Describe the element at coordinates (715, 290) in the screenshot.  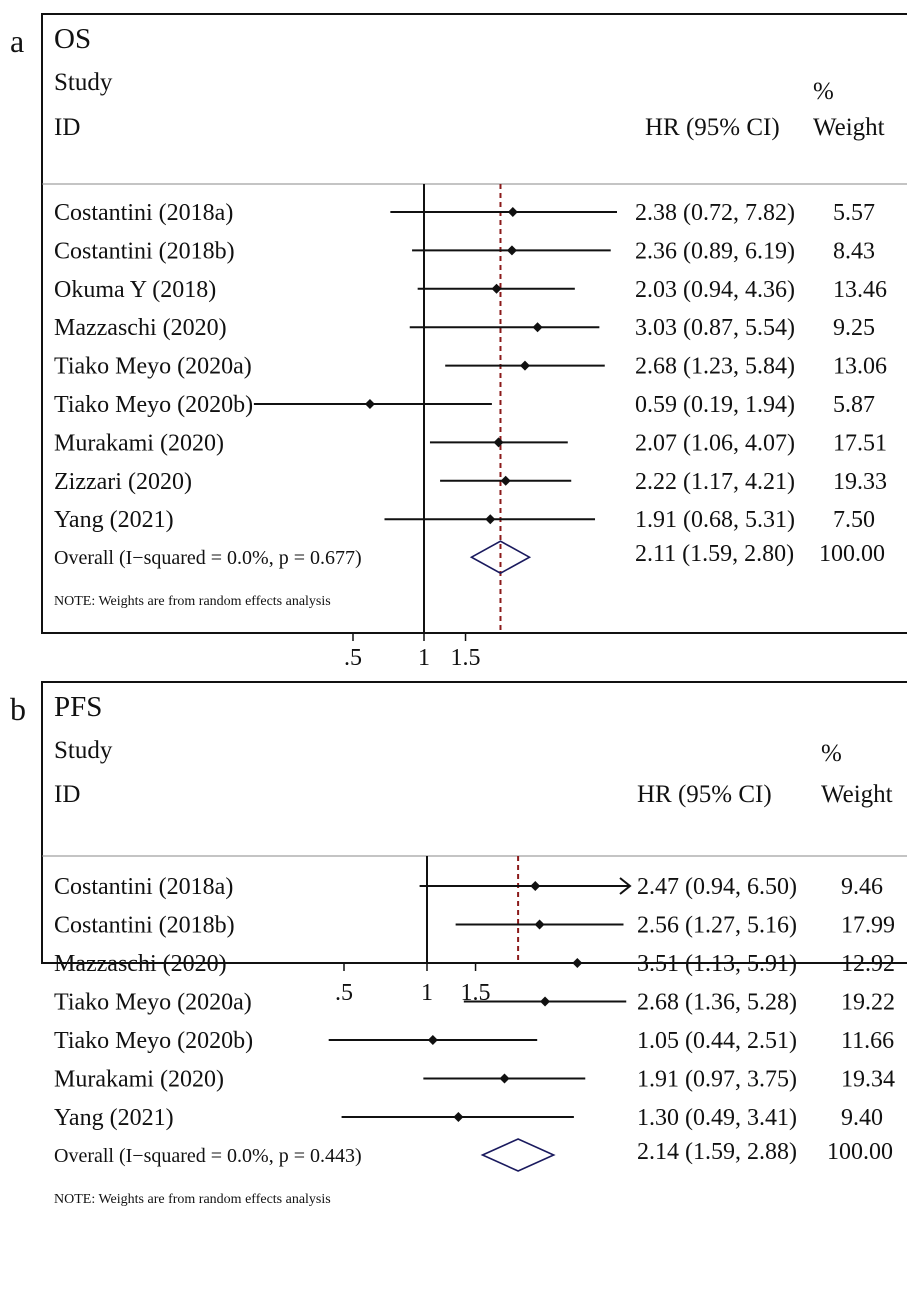
I see `hr-ci-value: 2.03 (0.94, 4.36)` at that location.